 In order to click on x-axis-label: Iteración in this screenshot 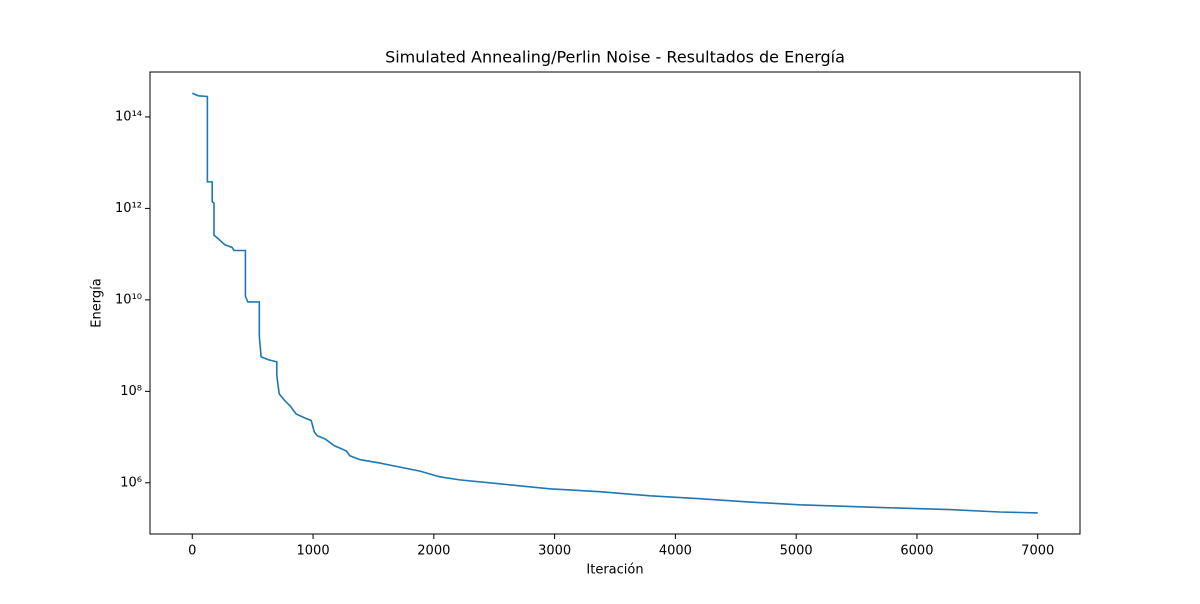, I will do `click(614, 570)`.